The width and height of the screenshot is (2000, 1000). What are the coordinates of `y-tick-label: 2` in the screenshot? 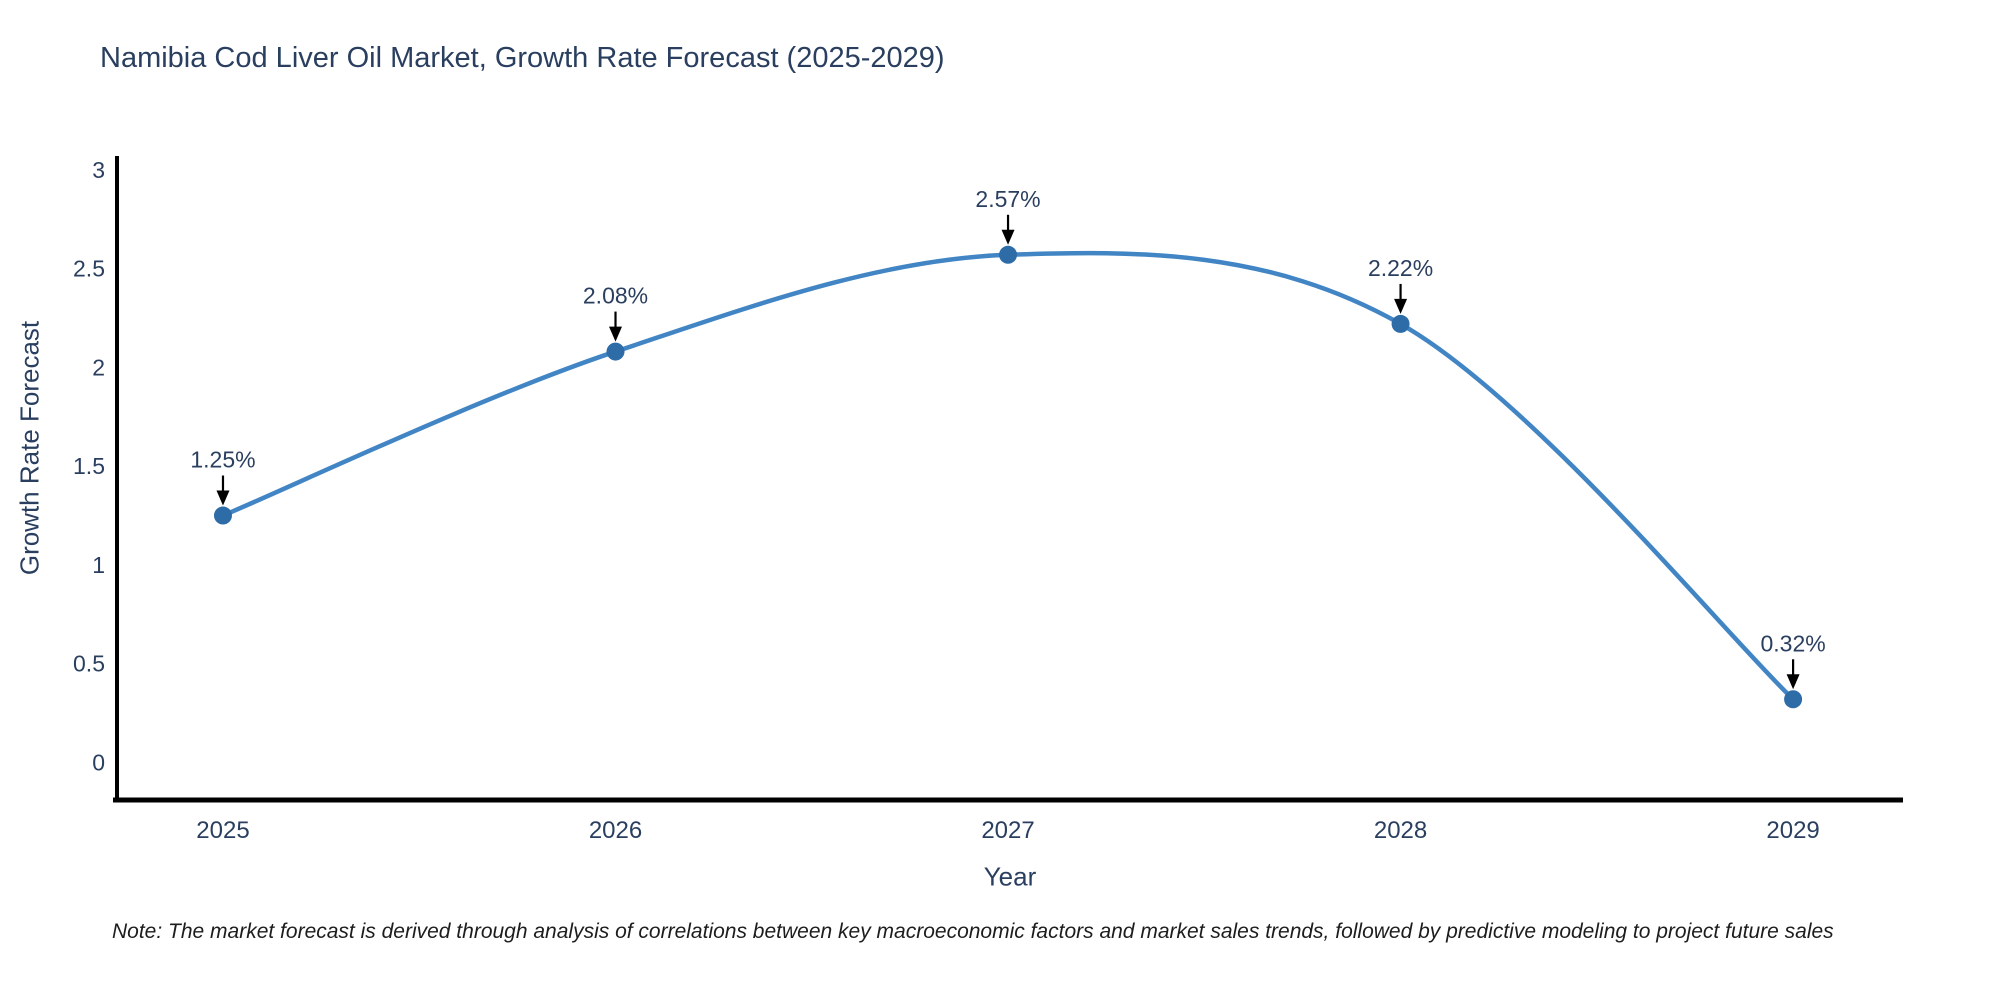 It's located at (98, 367).